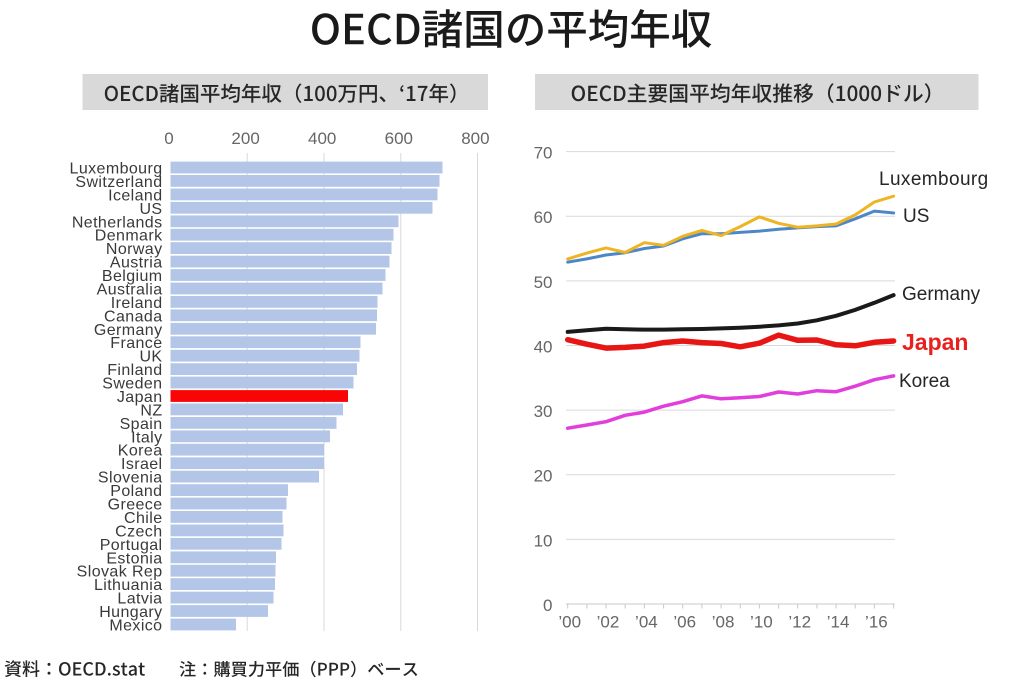 The width and height of the screenshot is (1024, 688). I want to click on svg-text: Belgium, so click(132, 276).